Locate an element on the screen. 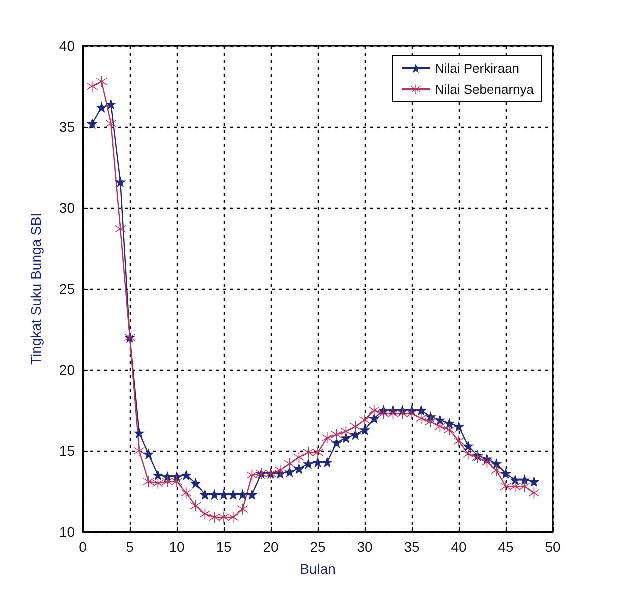 The height and width of the screenshot is (611, 639). x-tick-label: 35 is located at coordinates (412, 547).